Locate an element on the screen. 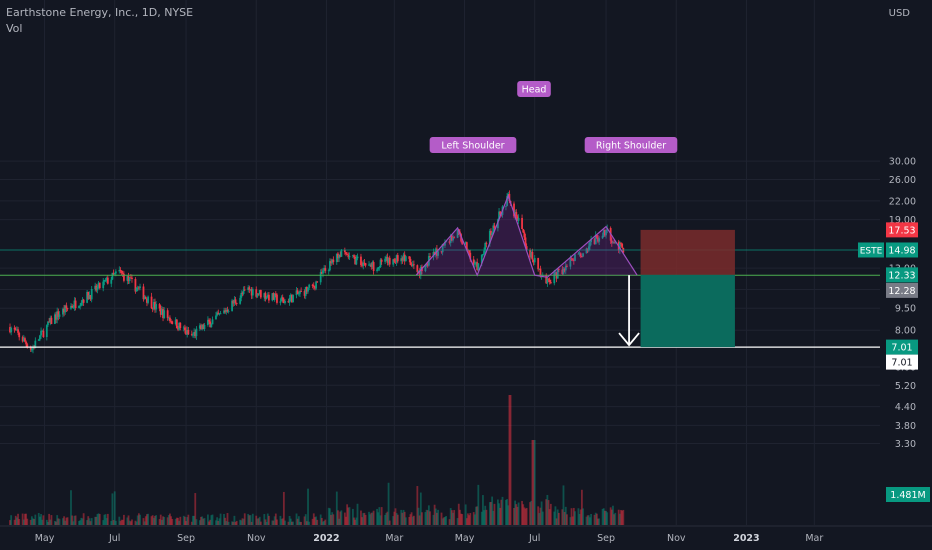 The height and width of the screenshot is (550, 932). time-tick-label: Nov is located at coordinates (676, 538).